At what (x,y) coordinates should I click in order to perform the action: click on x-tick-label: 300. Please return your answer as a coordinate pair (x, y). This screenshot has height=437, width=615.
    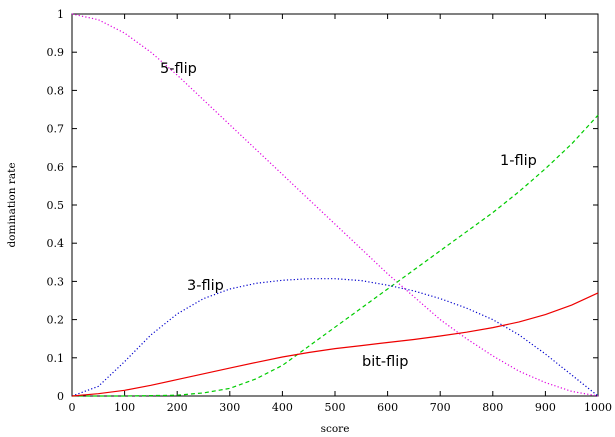
    Looking at the image, I should click on (229, 407).